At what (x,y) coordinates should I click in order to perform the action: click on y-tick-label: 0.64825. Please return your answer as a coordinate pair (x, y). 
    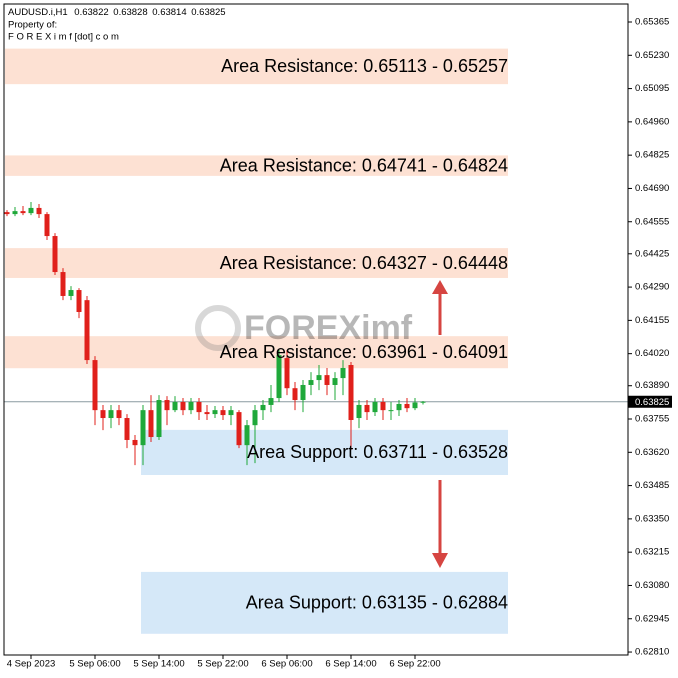
    Looking at the image, I should click on (652, 155).